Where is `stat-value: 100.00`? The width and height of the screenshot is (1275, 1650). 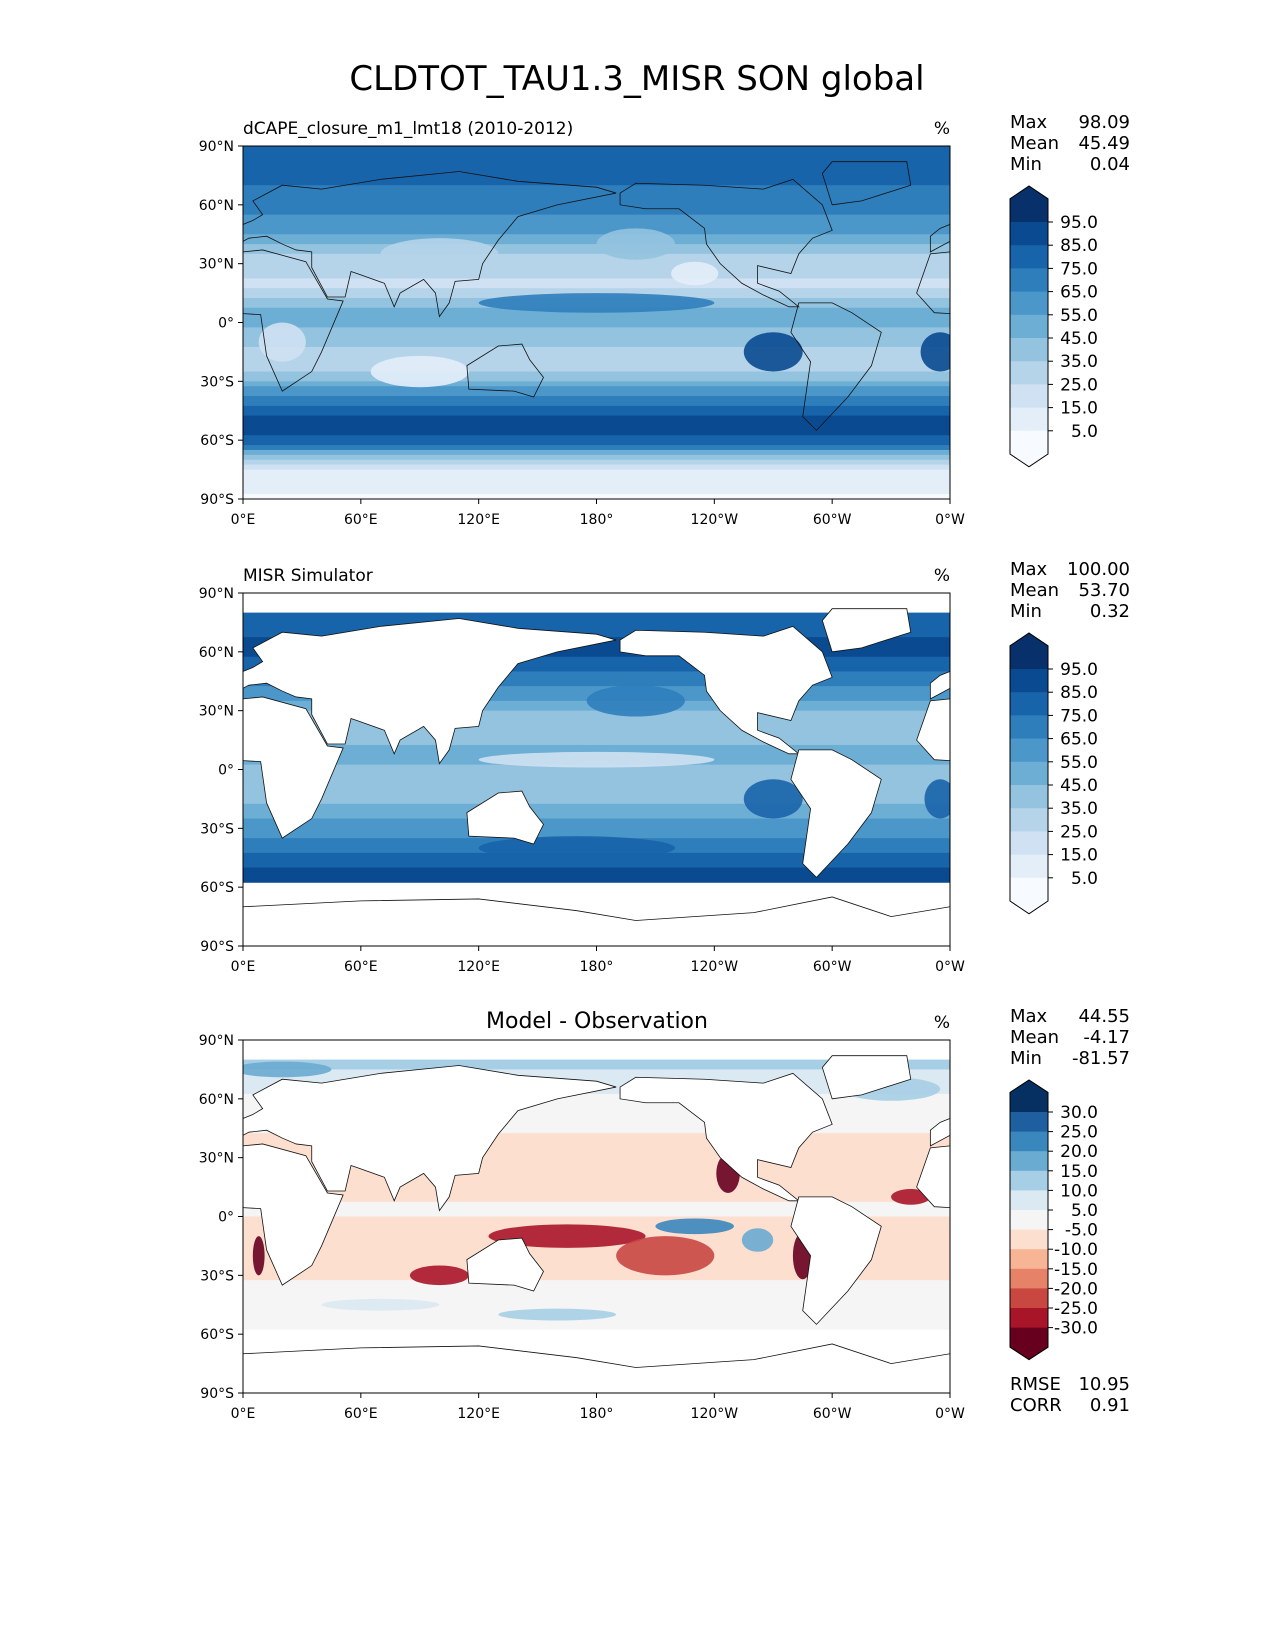 stat-value: 100.00 is located at coordinates (1098, 569).